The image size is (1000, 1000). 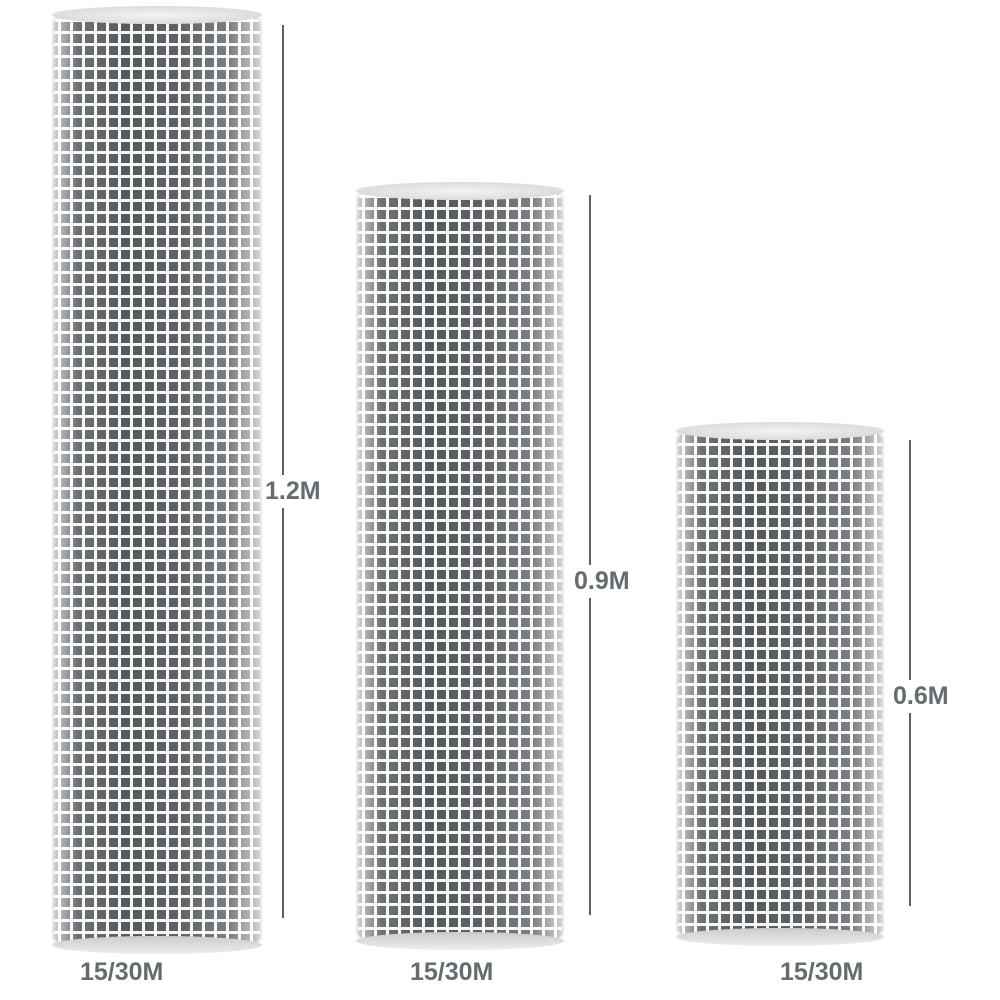 I want to click on length-label-medium: 15/30M, so click(x=452, y=972).